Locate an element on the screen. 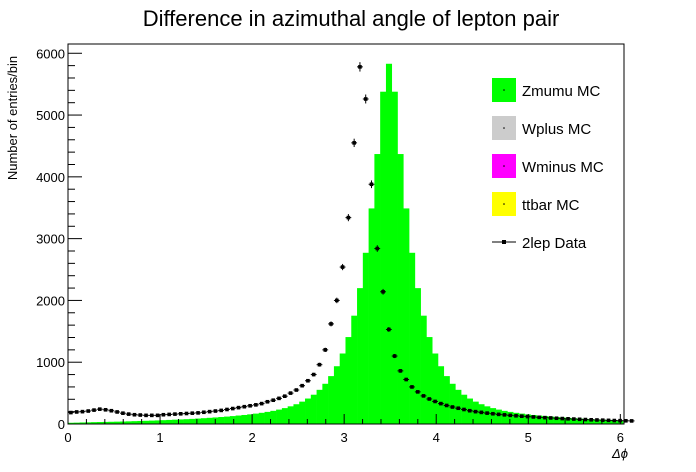 This screenshot has height=472, width=696. y-tick-label: 4000 is located at coordinates (50, 177).